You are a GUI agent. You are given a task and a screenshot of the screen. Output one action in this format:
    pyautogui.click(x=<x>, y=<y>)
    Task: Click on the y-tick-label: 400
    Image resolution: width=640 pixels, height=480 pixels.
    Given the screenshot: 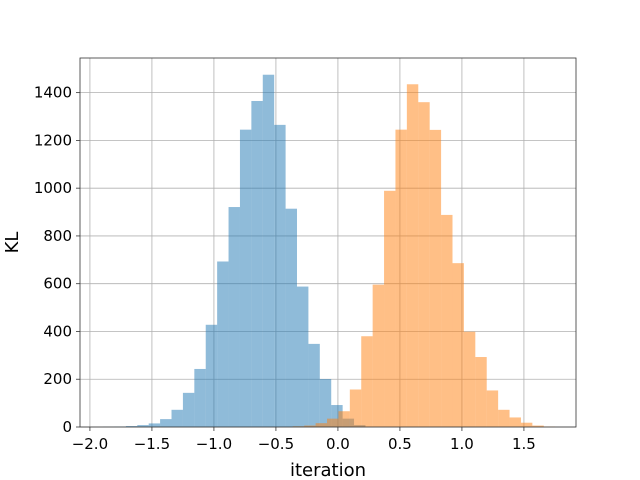 What is the action you would take?
    pyautogui.click(x=57, y=331)
    